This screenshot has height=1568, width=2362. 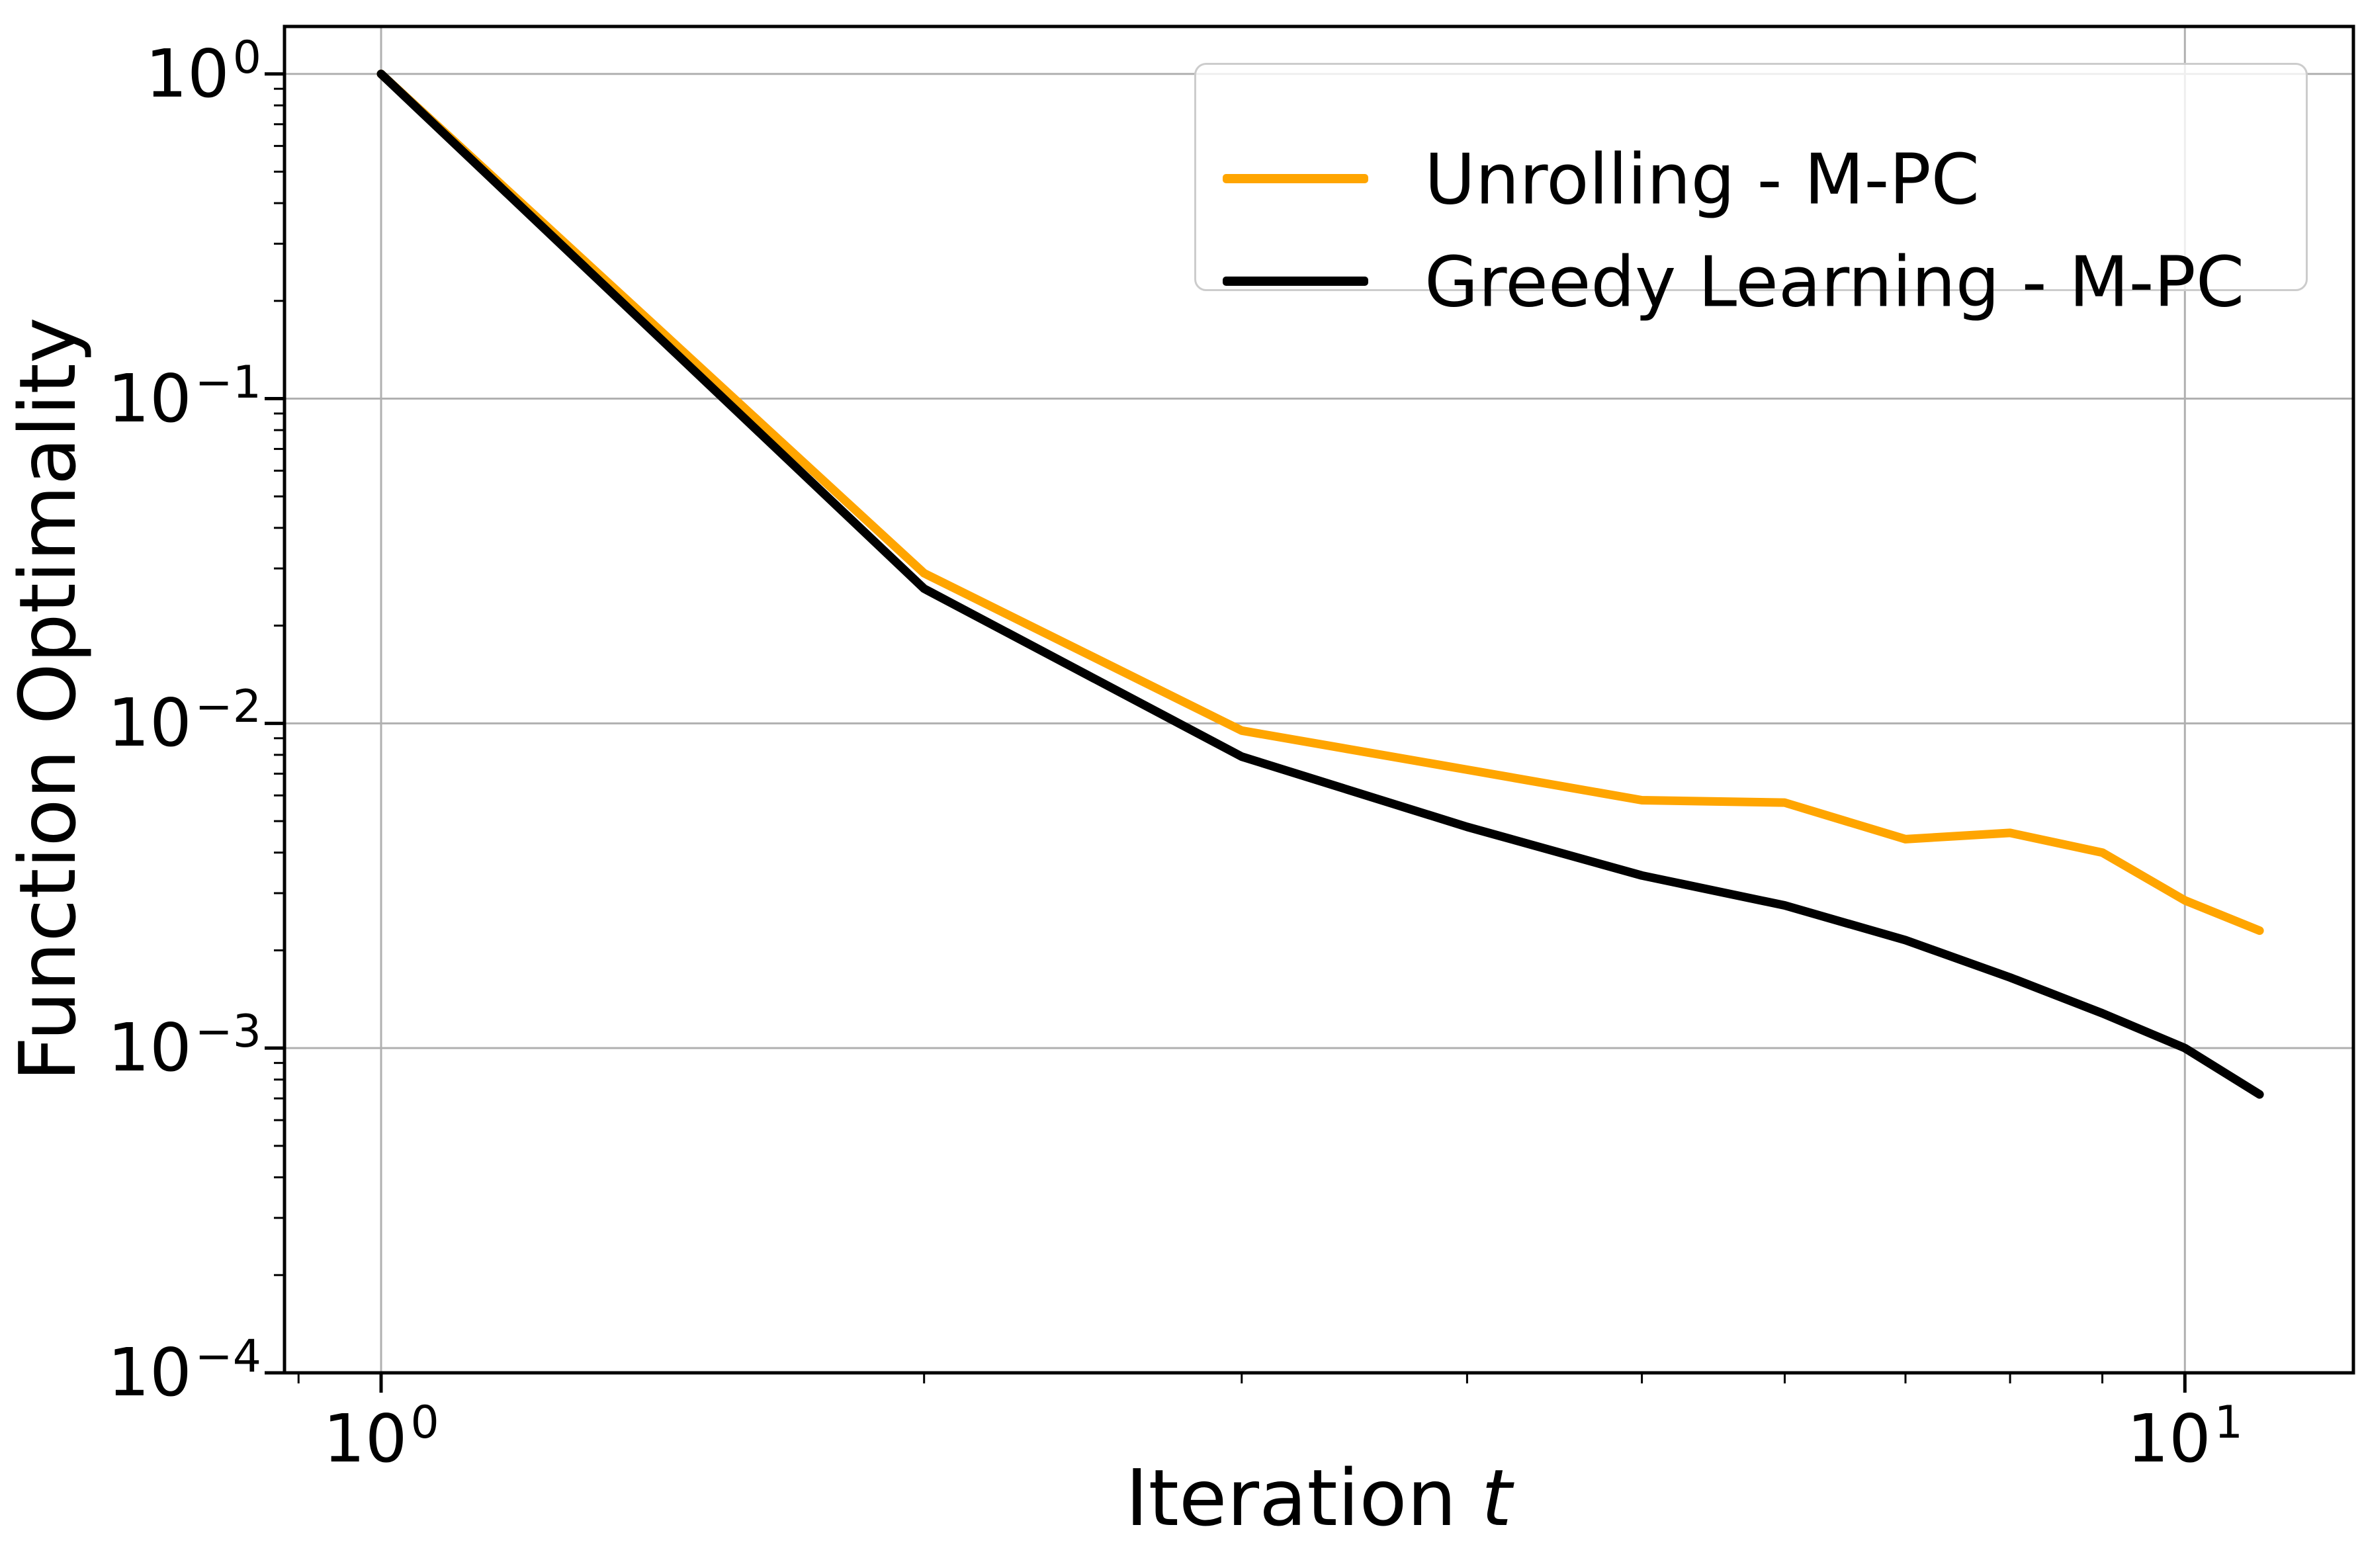 I want to click on x-axis-label-variable: t, so click(x=1496, y=1498).